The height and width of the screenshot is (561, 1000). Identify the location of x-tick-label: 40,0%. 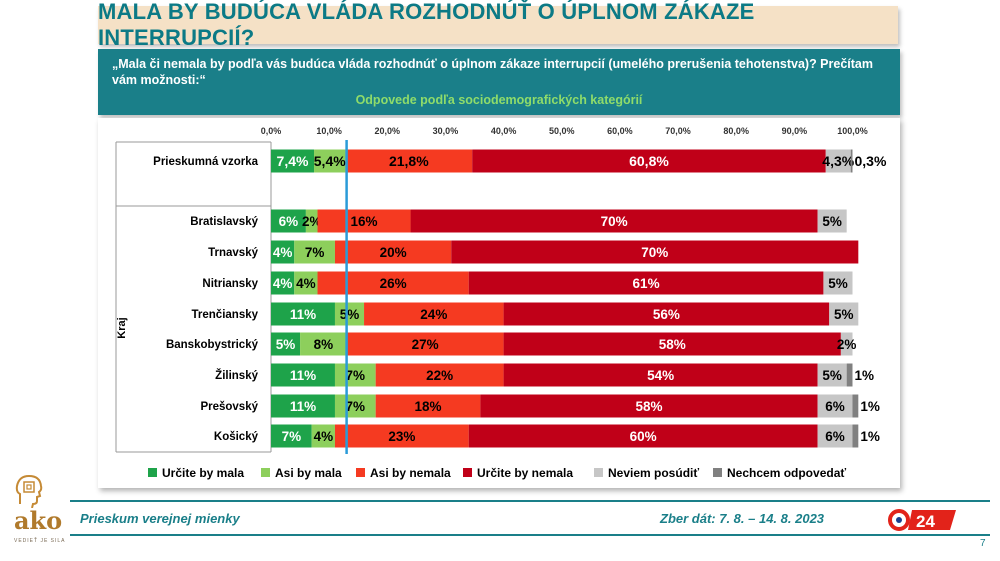
(504, 131).